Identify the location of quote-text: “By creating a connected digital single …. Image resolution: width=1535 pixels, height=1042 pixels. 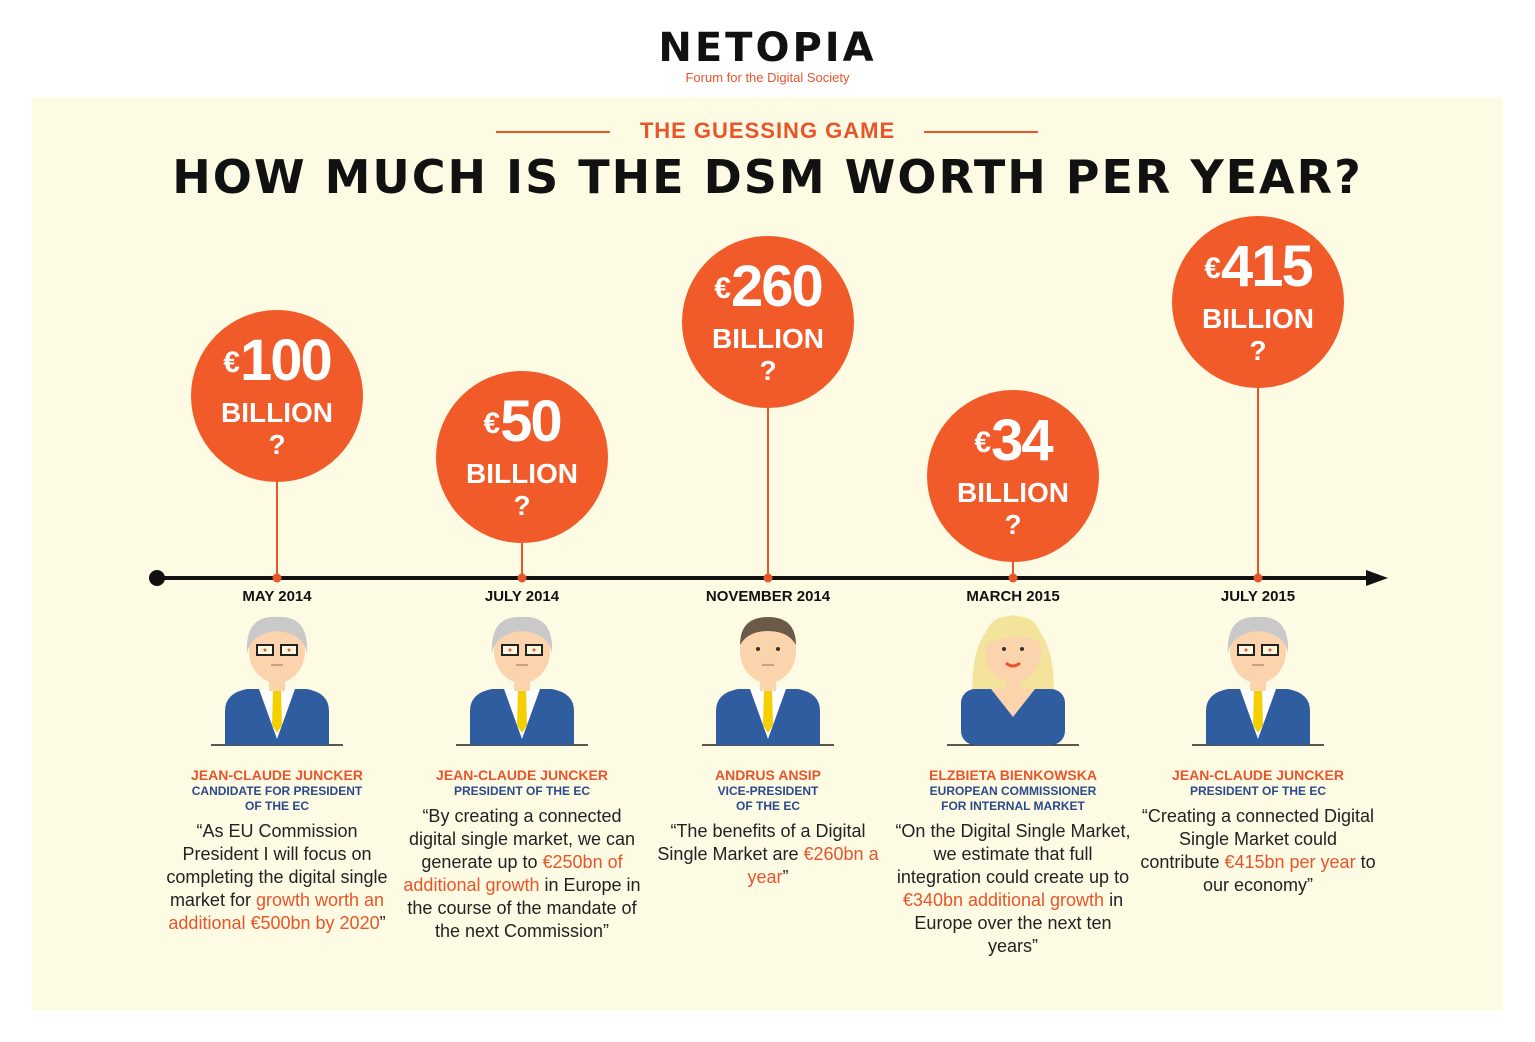
(522, 839).